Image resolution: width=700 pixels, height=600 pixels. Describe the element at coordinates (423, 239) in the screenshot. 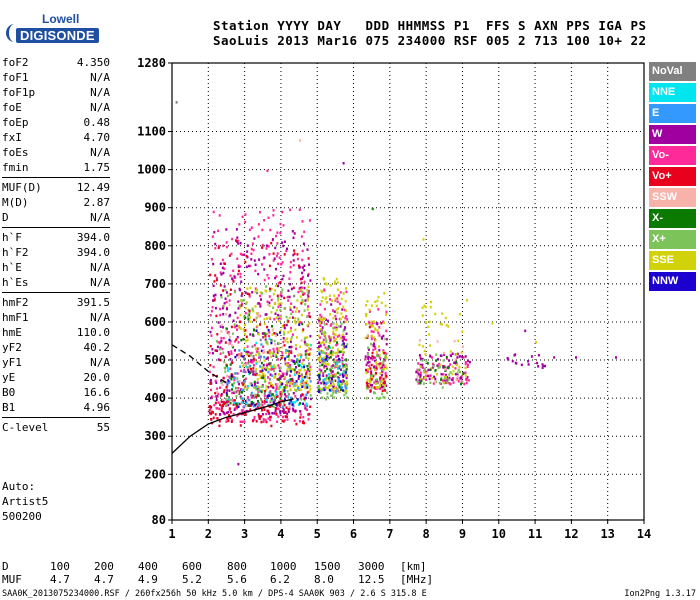

I see `echo-point-isolated` at that location.